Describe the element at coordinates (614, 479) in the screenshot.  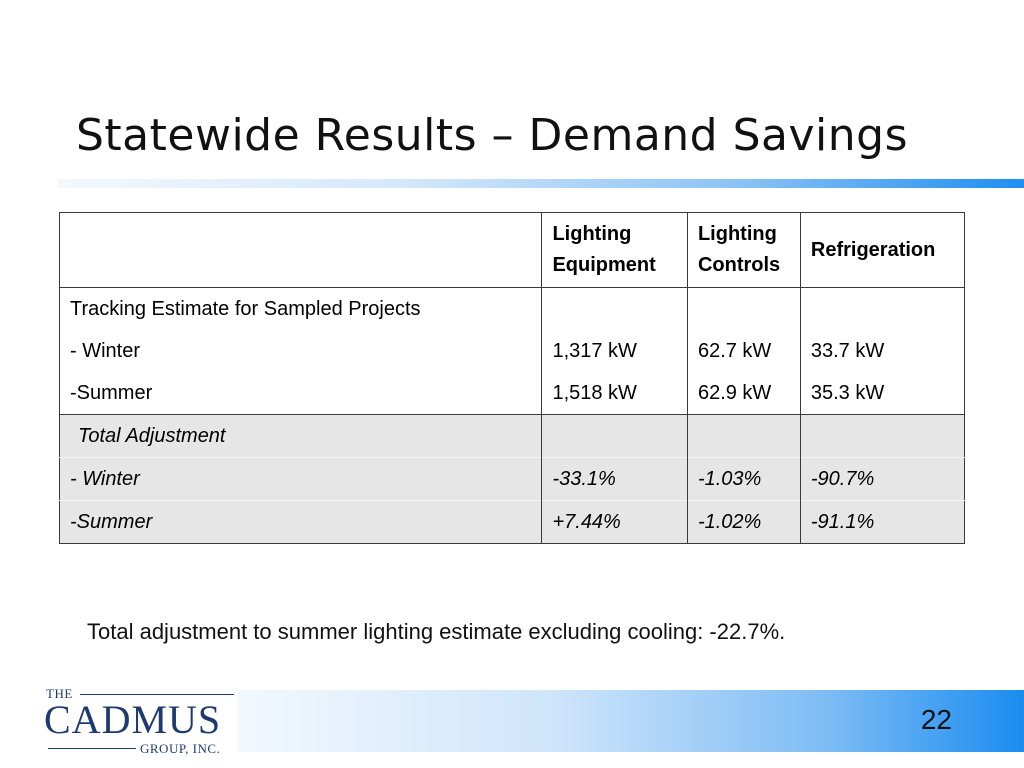
I see `table-cell: -33.1%` at that location.